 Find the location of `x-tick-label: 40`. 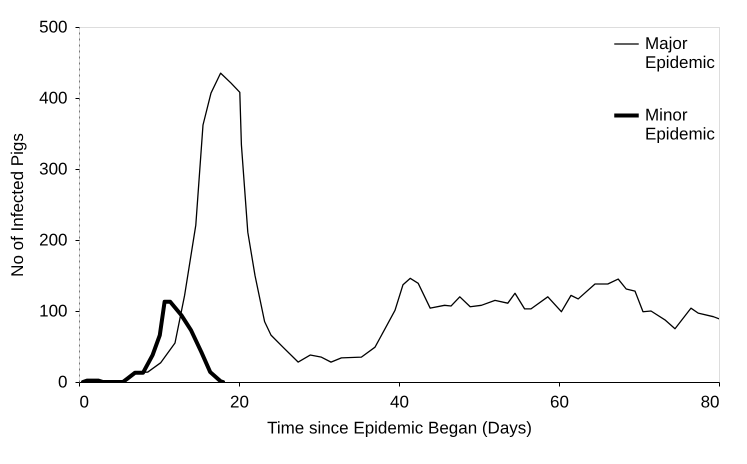

x-tick-label: 40 is located at coordinates (399, 402).